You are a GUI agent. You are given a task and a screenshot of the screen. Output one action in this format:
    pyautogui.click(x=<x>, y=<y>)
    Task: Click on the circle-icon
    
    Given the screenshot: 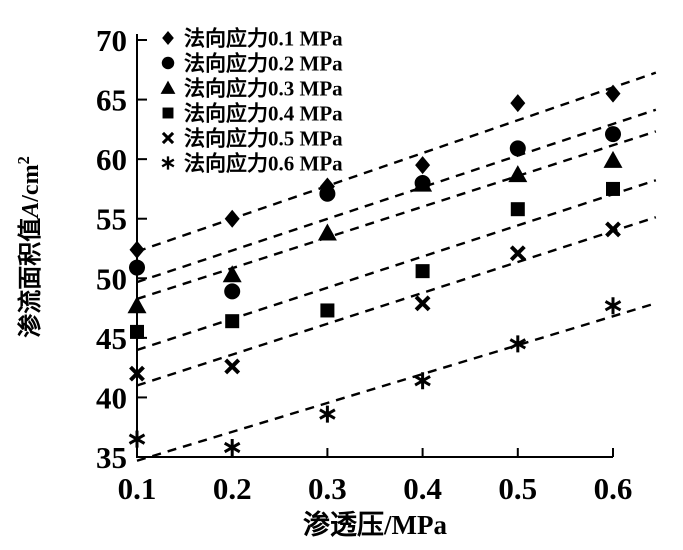 What is the action you would take?
    pyautogui.click(x=168, y=63)
    